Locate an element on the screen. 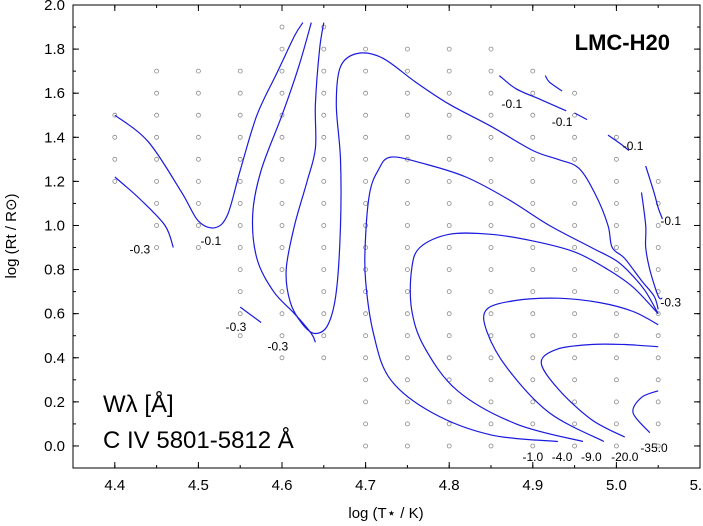  contour-label: -0.3 is located at coordinates (670, 303).